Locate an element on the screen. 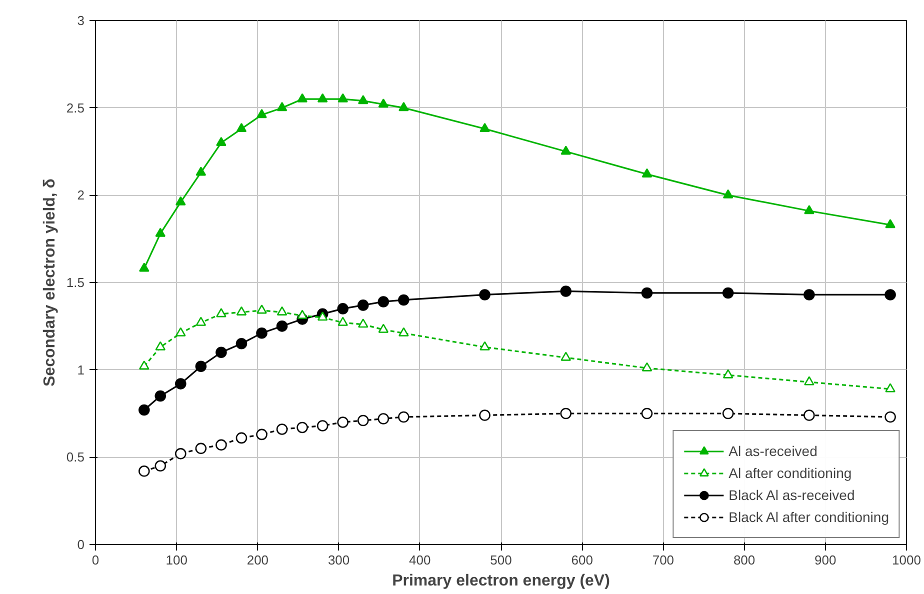  y-axis-title: Secondary electron yield, δ is located at coordinates (49, 282).